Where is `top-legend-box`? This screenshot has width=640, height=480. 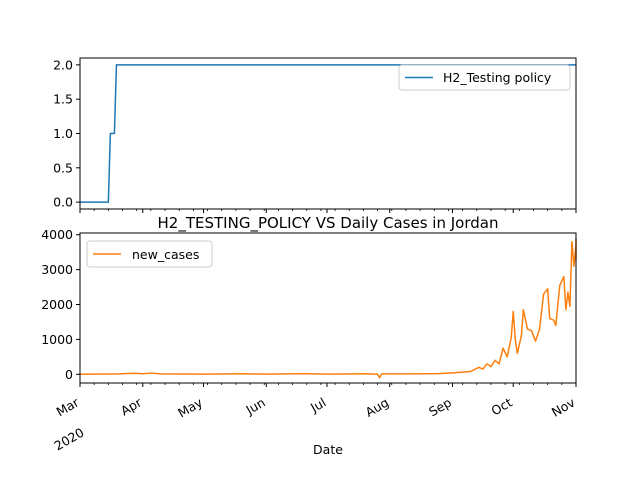
top-legend-box is located at coordinates (484, 77).